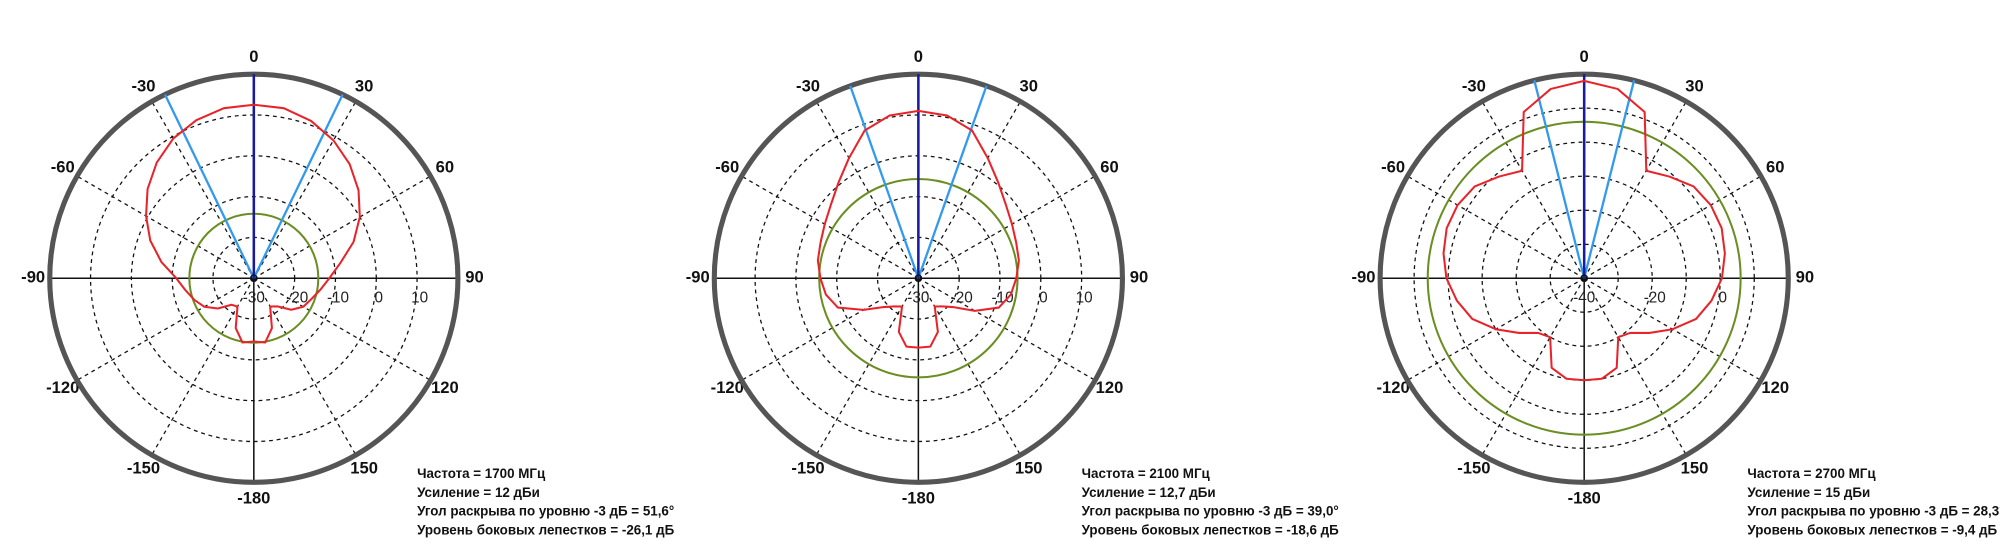 Image resolution: width=2000 pixels, height=559 pixels. What do you see at coordinates (1584, 298) in the screenshot?
I see `r-tick-label: -40` at bounding box center [1584, 298].